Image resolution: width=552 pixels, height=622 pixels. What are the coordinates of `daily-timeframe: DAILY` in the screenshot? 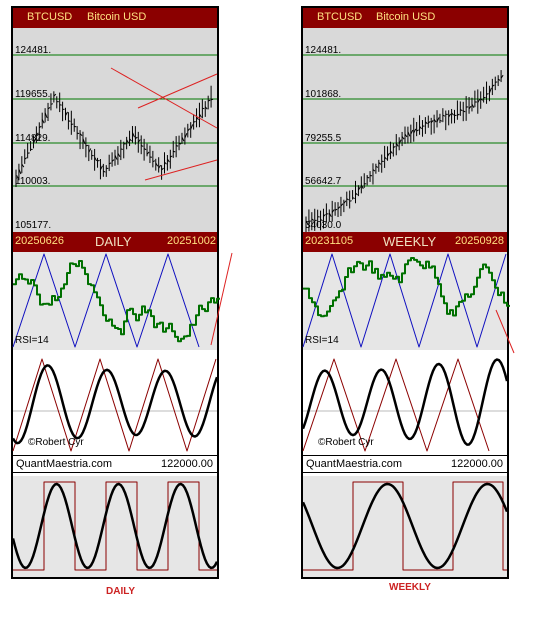 It's located at (113, 241).